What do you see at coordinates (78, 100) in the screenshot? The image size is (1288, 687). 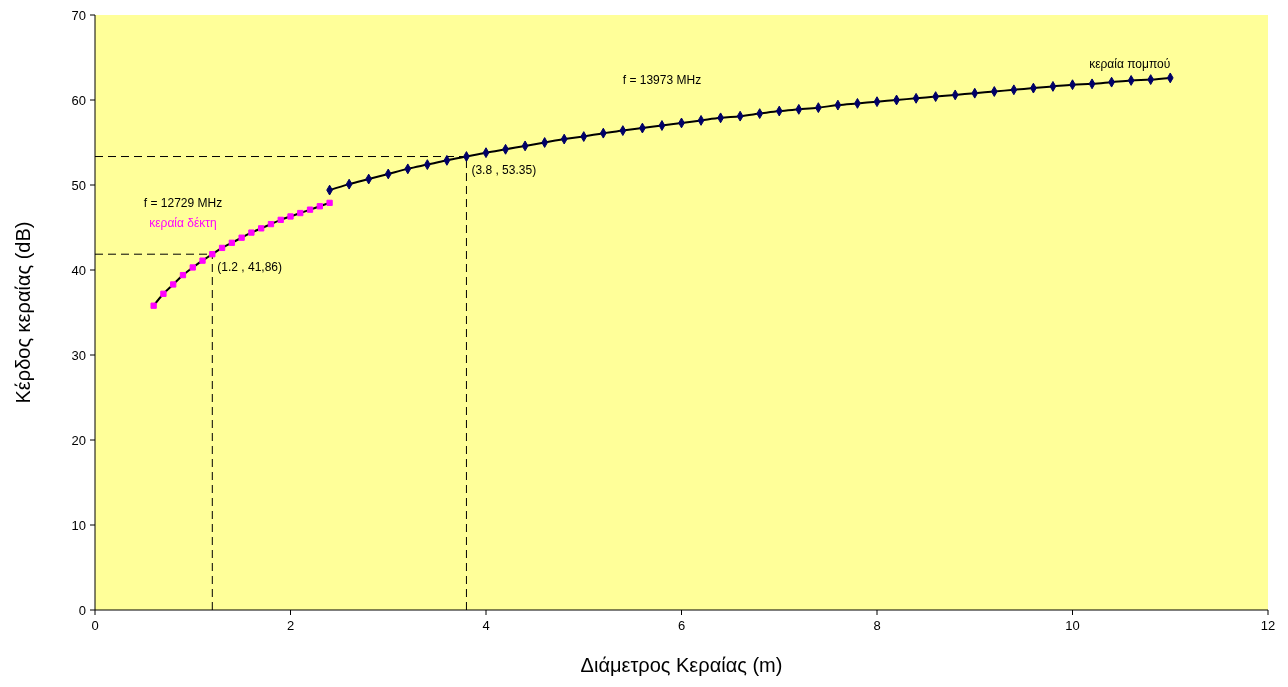 I see `y-tick-label: 60` at bounding box center [78, 100].